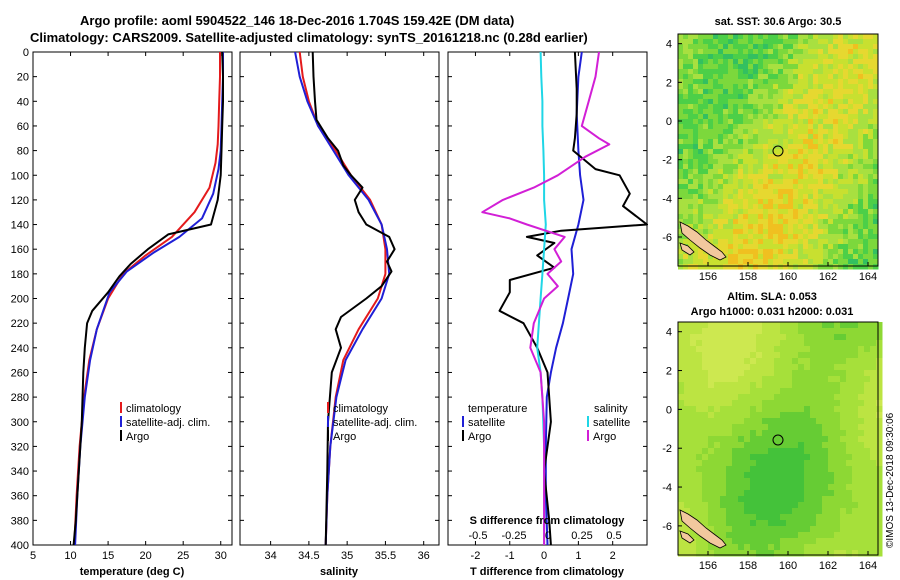 The image size is (900, 580). I want to click on map-lat-label: 0, so click(669, 122).